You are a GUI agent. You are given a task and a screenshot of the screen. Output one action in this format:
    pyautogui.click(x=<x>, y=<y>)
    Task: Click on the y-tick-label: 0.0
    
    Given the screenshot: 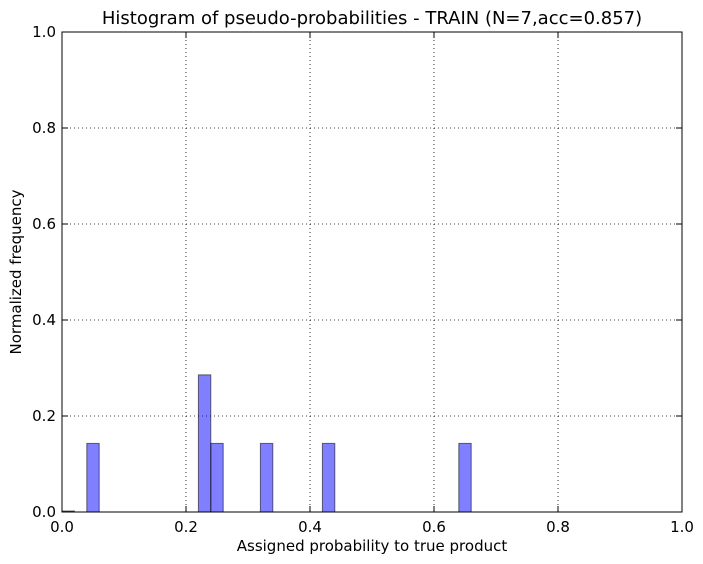 What is the action you would take?
    pyautogui.click(x=44, y=512)
    